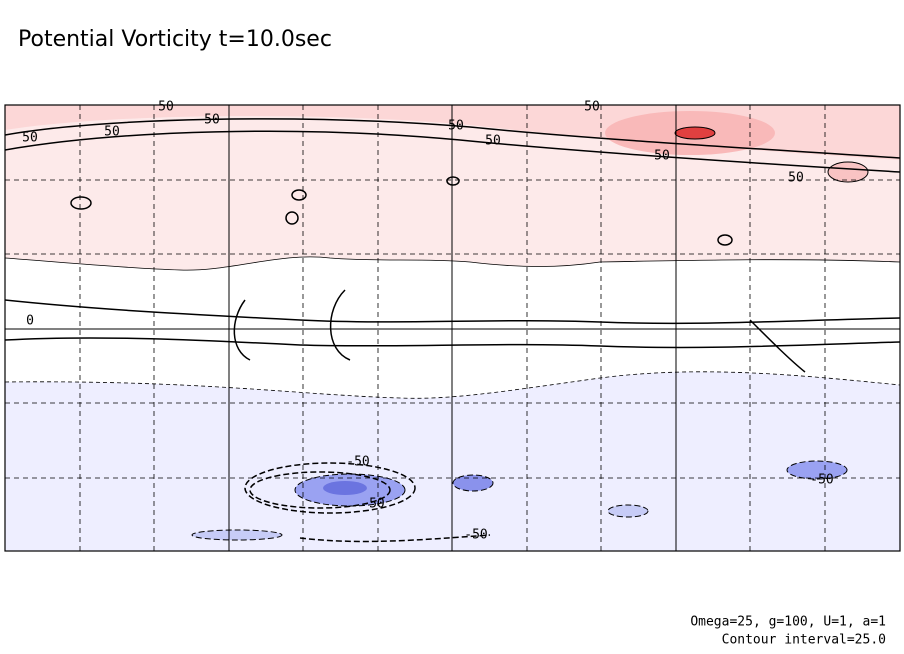 The width and height of the screenshot is (904, 654). What do you see at coordinates (30, 321) in the screenshot?
I see `contour-label: 0` at bounding box center [30, 321].